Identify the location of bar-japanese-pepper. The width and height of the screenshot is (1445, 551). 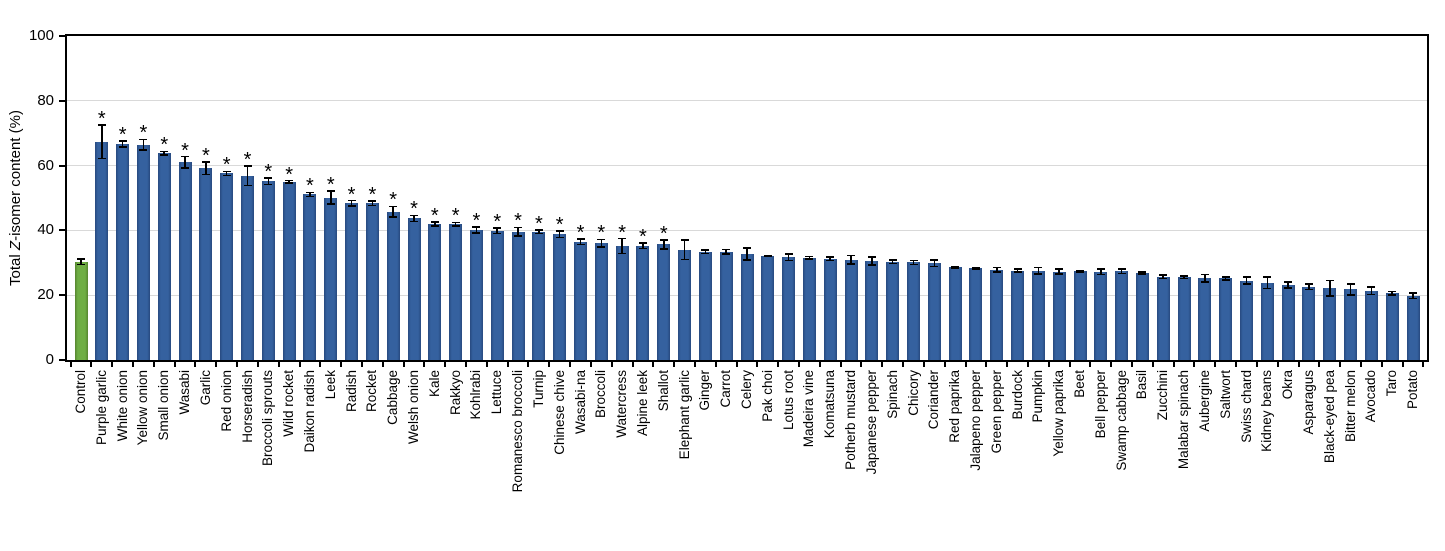
(872, 310).